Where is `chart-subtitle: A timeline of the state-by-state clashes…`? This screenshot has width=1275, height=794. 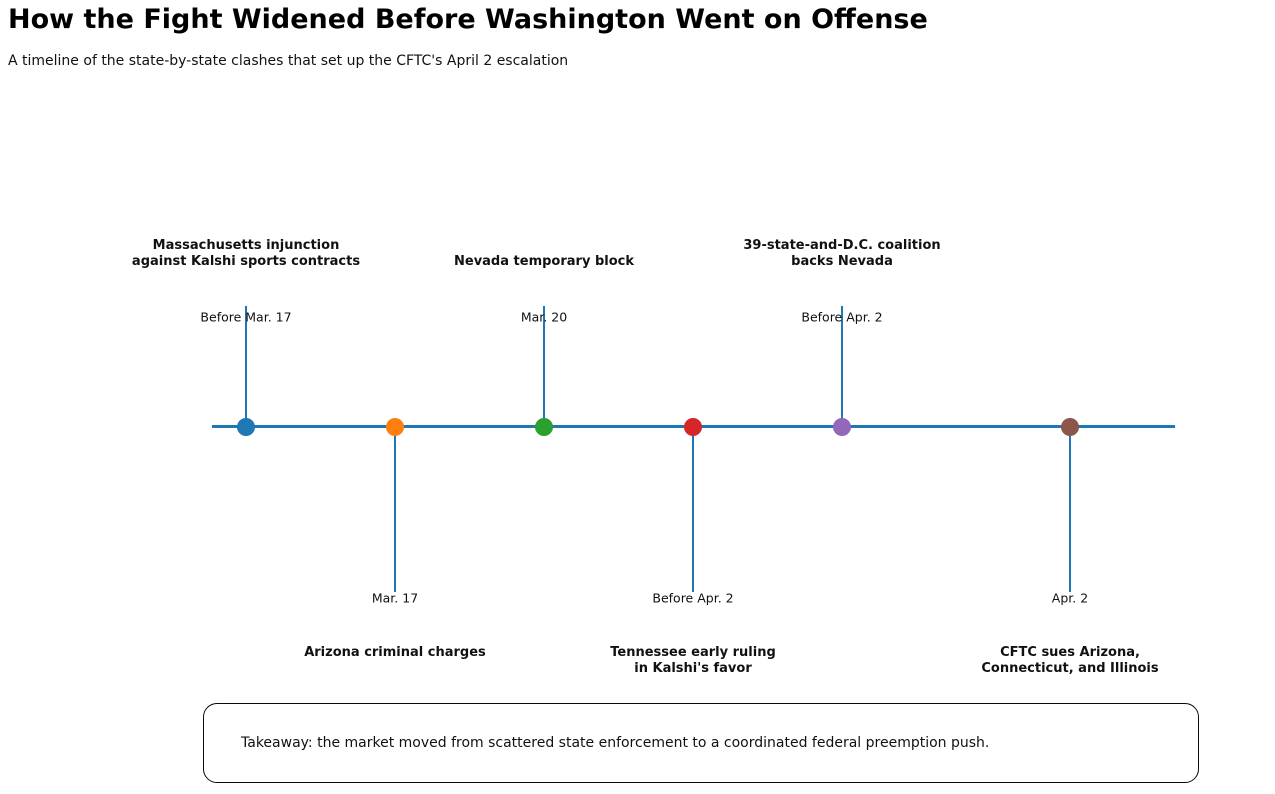 chart-subtitle: A timeline of the state-by-state clashes… is located at coordinates (288, 61).